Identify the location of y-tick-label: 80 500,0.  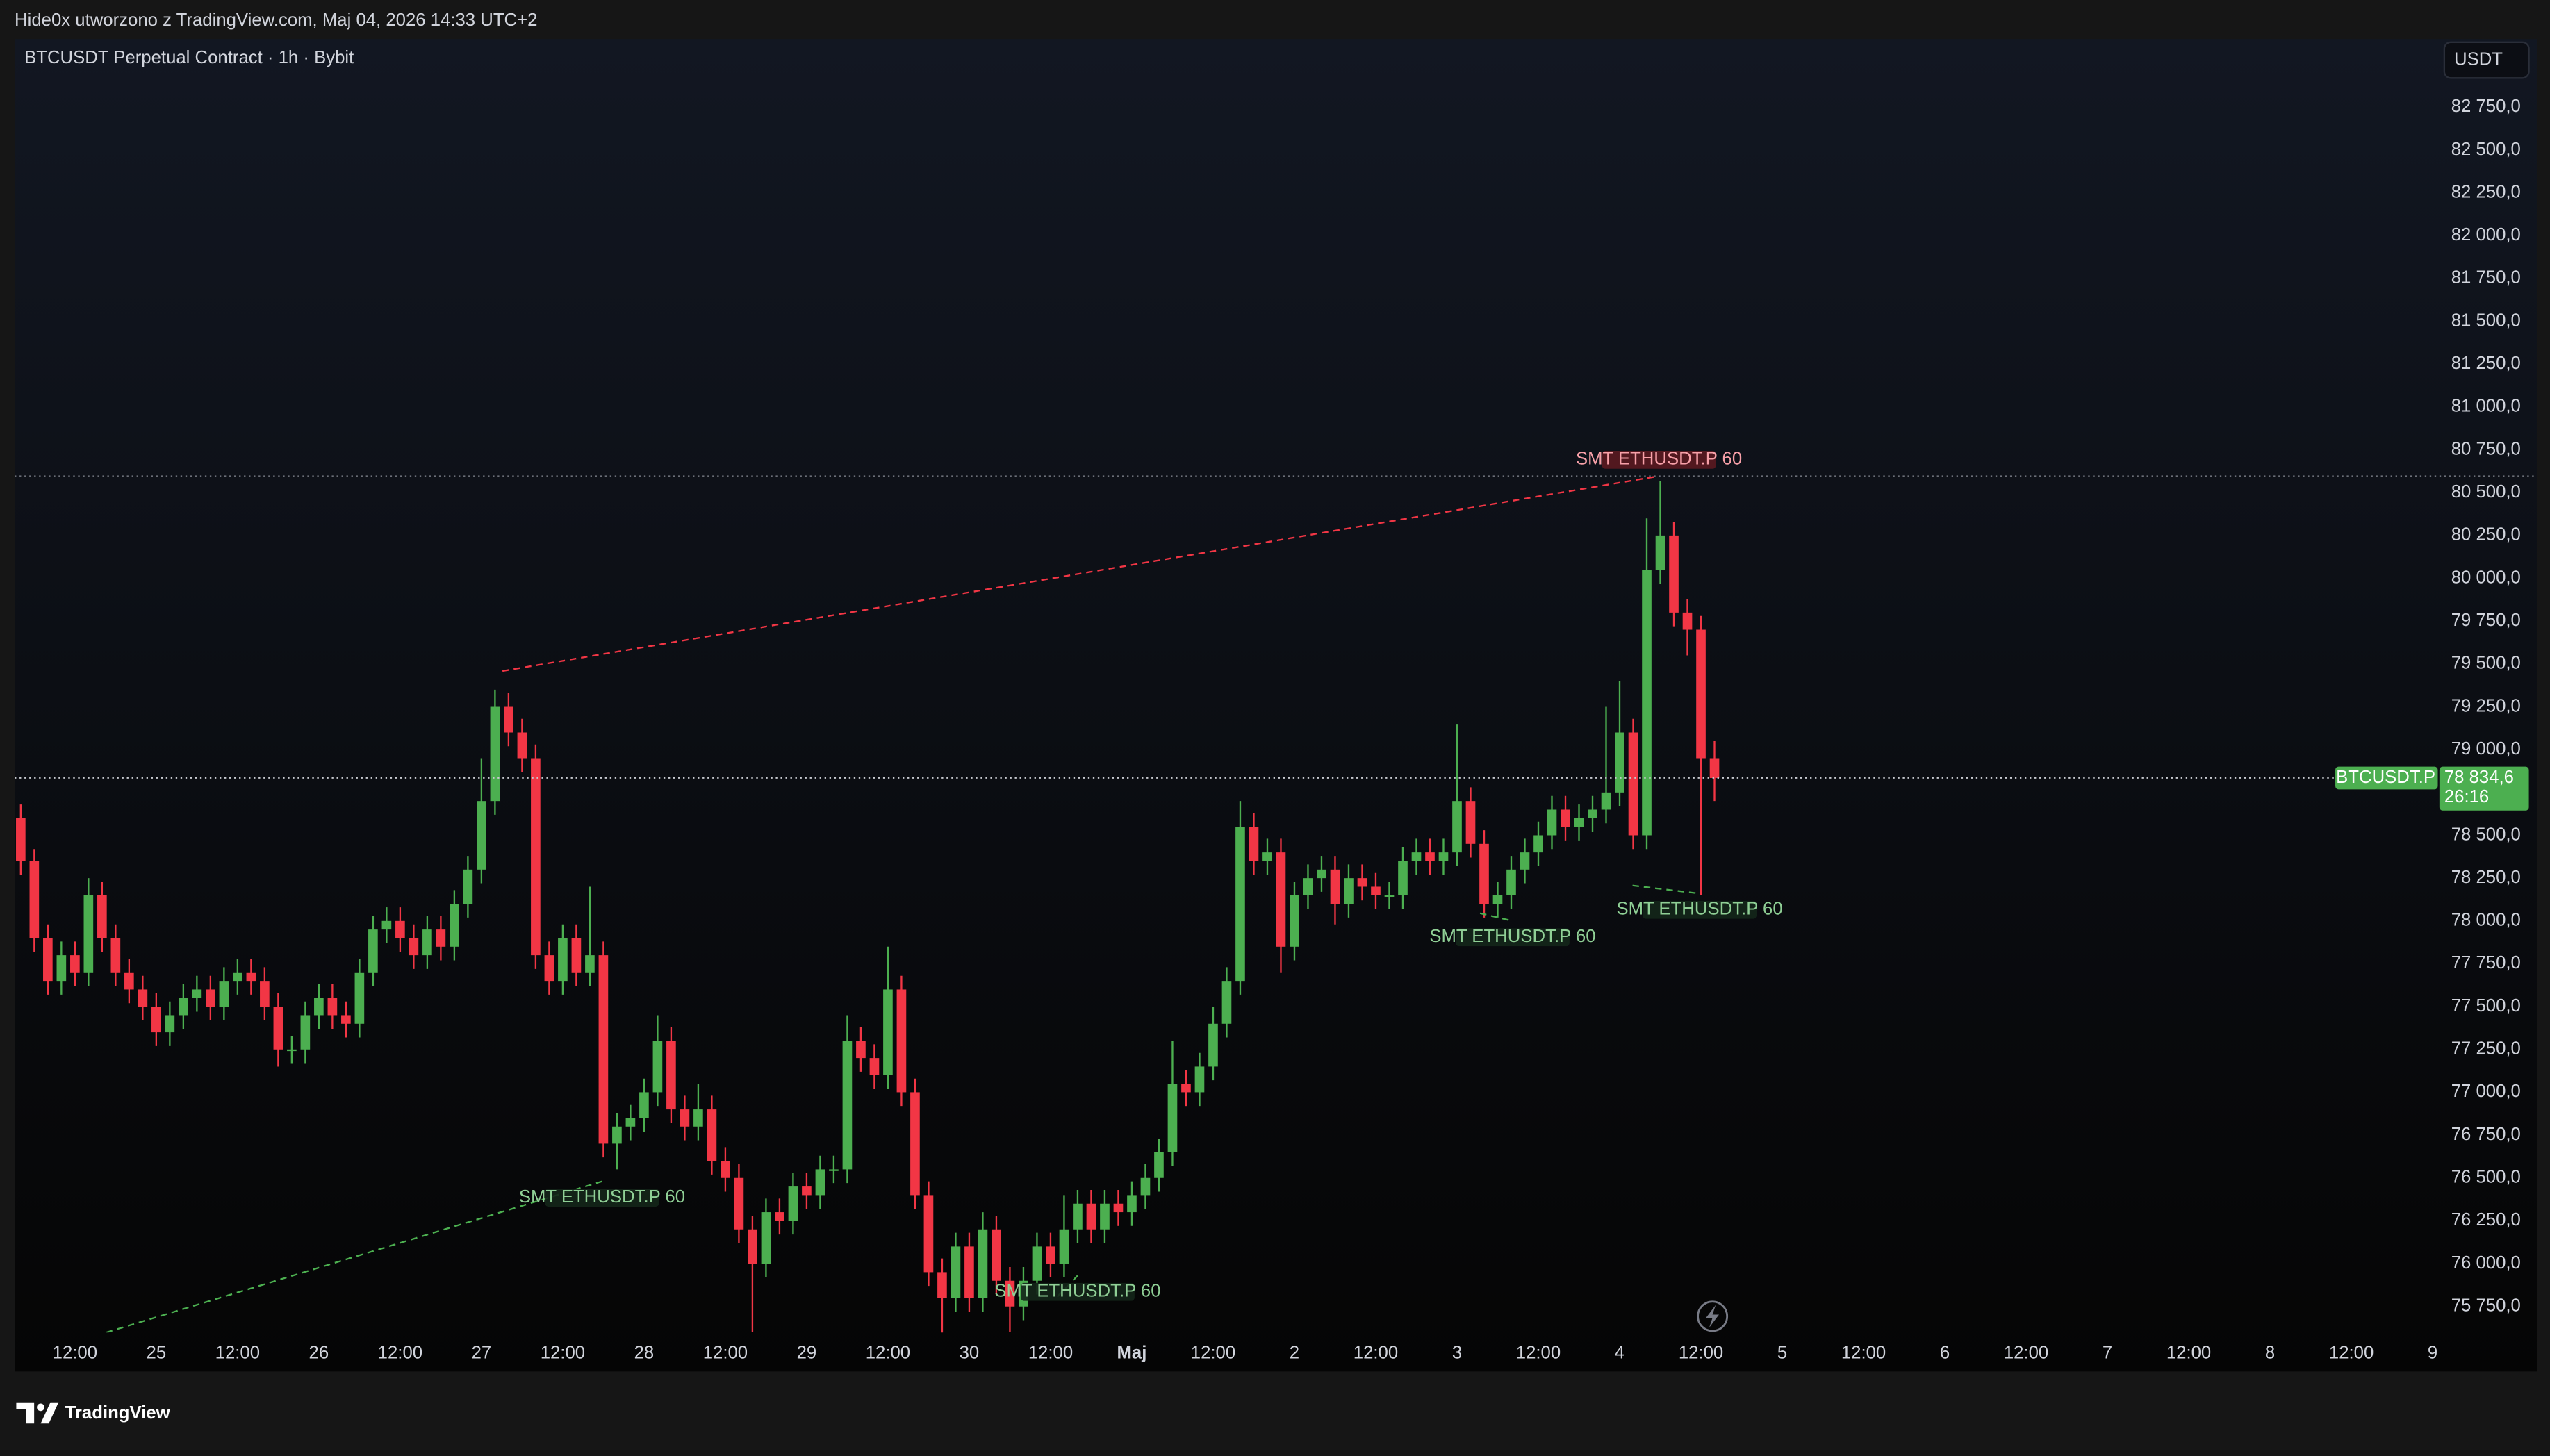
(2486, 492).